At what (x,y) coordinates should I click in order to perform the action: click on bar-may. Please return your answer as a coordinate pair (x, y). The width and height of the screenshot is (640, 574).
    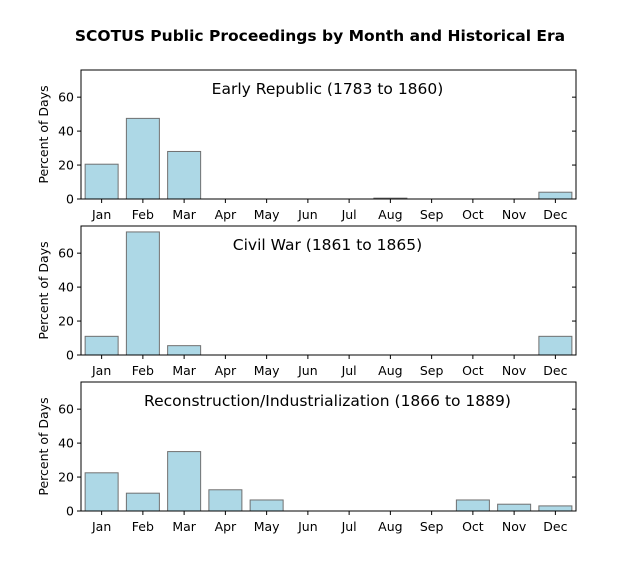
    Looking at the image, I should click on (266, 505).